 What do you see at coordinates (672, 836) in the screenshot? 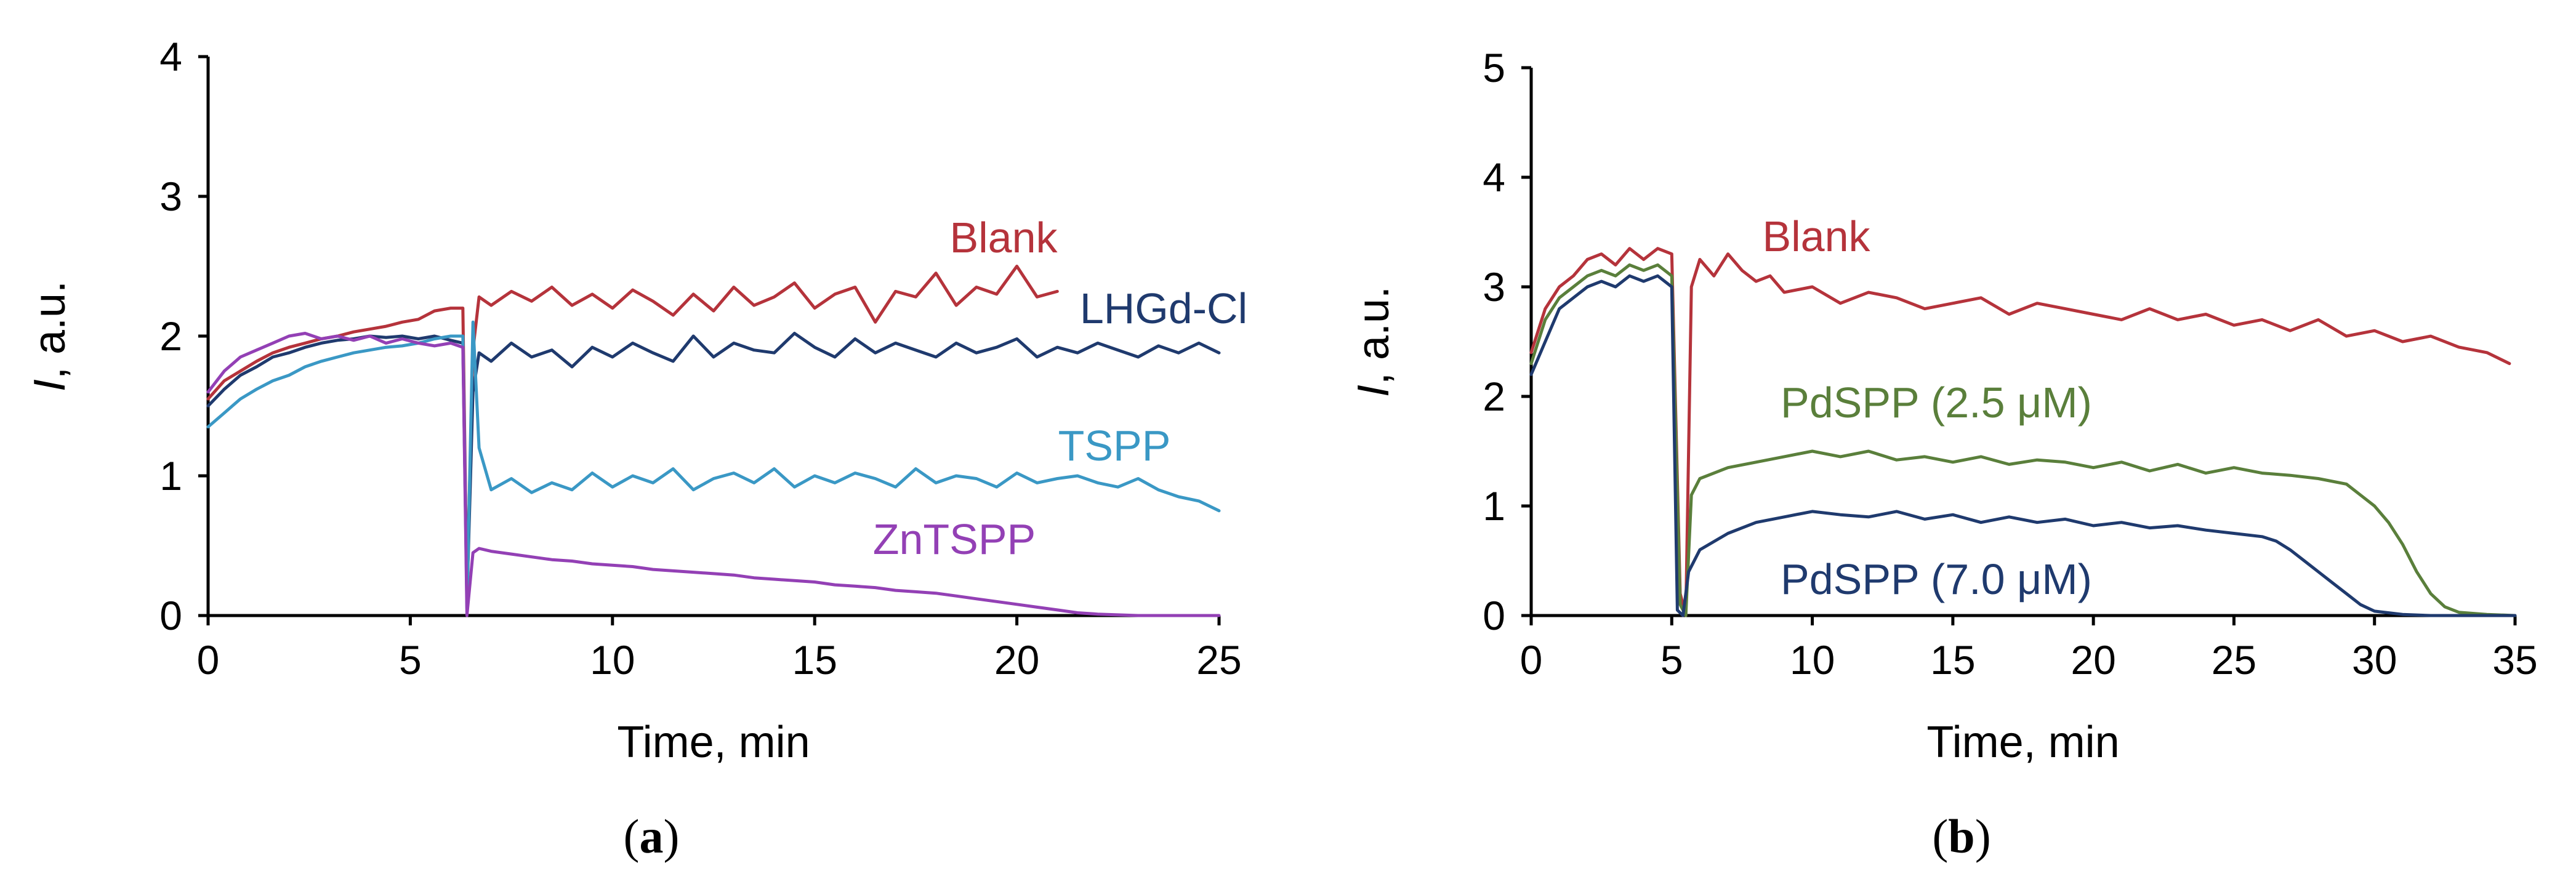
I see `panel-label-a-close: )` at bounding box center [672, 836].